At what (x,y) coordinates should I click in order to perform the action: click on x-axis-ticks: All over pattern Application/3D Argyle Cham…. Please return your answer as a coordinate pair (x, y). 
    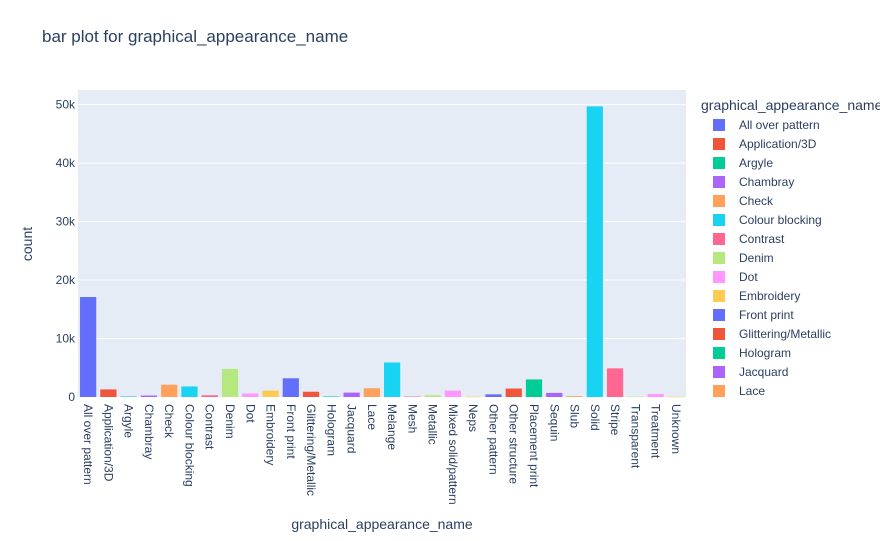
    Looking at the image, I should click on (382, 454).